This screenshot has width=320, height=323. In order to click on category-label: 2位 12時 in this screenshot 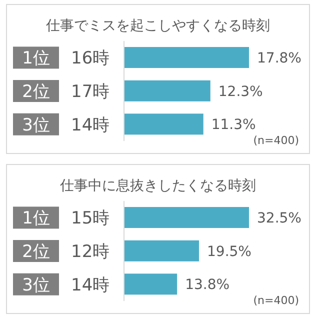, I will do `click(66, 252)`.